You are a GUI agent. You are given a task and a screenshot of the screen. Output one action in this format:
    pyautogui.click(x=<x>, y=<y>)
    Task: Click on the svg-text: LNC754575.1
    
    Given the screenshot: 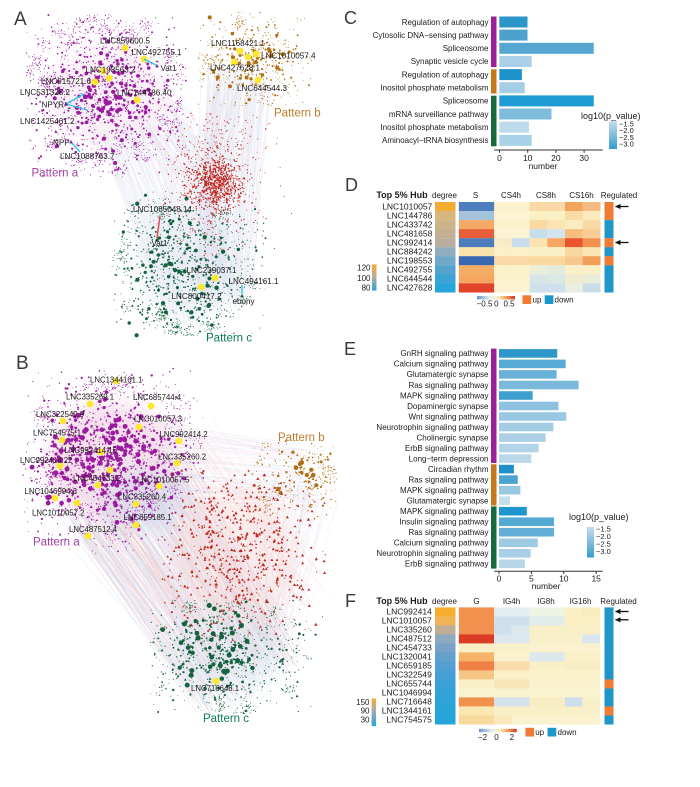 What is the action you would take?
    pyautogui.click(x=57, y=433)
    